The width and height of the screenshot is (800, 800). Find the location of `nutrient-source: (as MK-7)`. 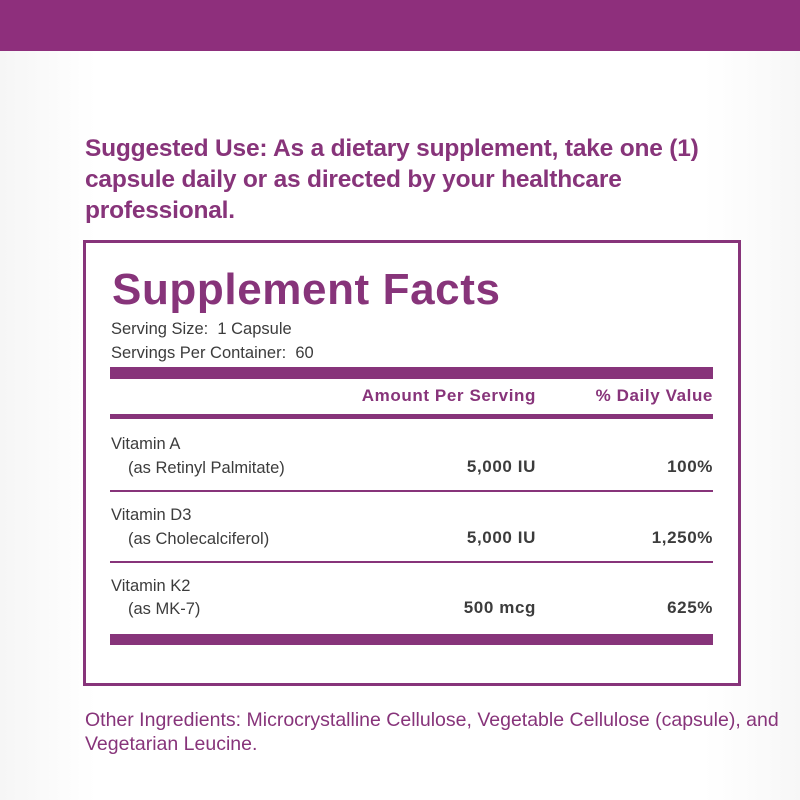

nutrient-source: (as MK-7) is located at coordinates (164, 609).